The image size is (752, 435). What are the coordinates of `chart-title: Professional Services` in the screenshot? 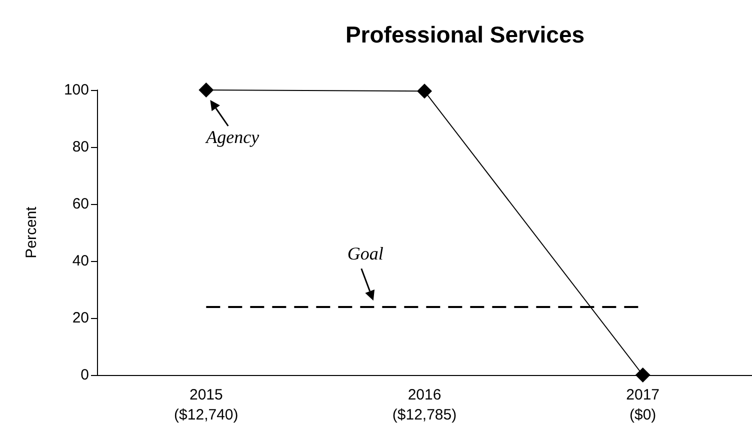 It's located at (465, 35).